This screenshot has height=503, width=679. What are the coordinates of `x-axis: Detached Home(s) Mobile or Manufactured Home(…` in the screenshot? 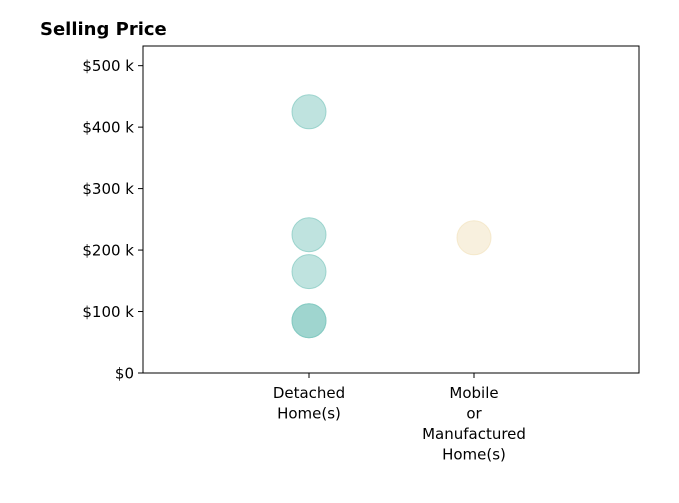 It's located at (399, 418).